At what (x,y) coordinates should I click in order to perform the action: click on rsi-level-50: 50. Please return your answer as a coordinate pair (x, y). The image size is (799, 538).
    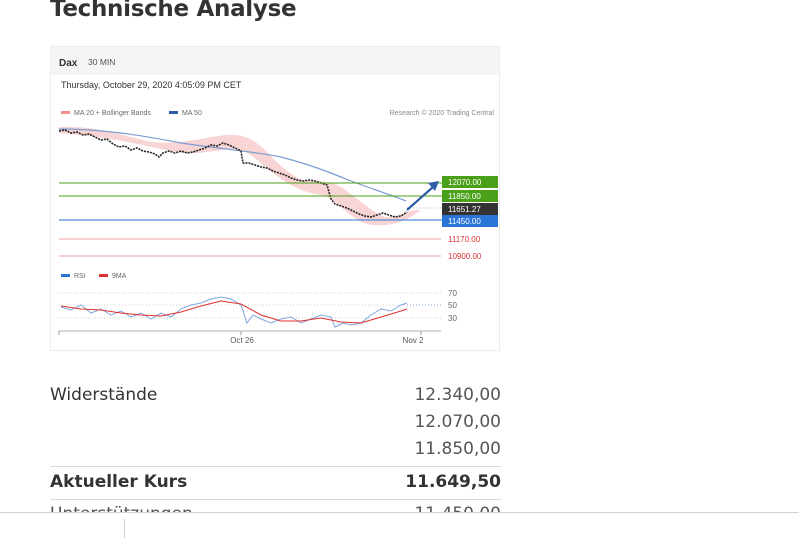
    Looking at the image, I should click on (452, 305).